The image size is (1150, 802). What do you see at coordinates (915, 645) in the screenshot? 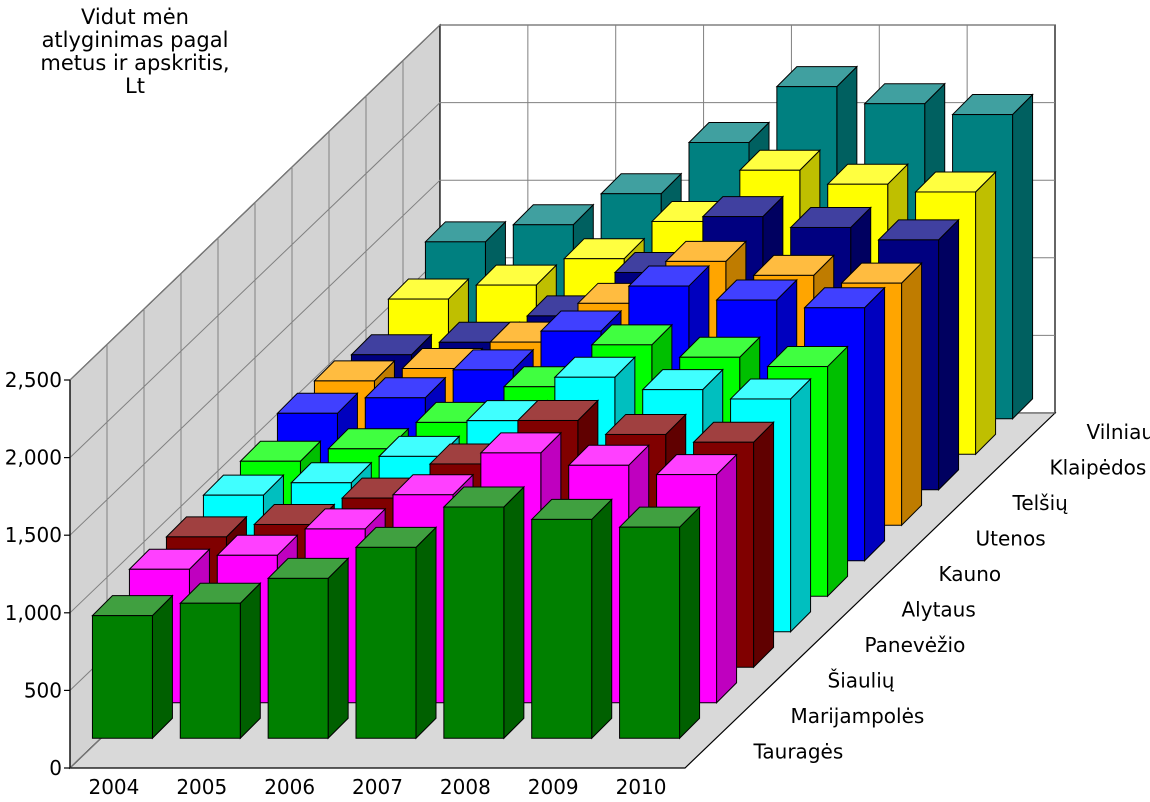
I see `series-label: Panevėžio` at bounding box center [915, 645].